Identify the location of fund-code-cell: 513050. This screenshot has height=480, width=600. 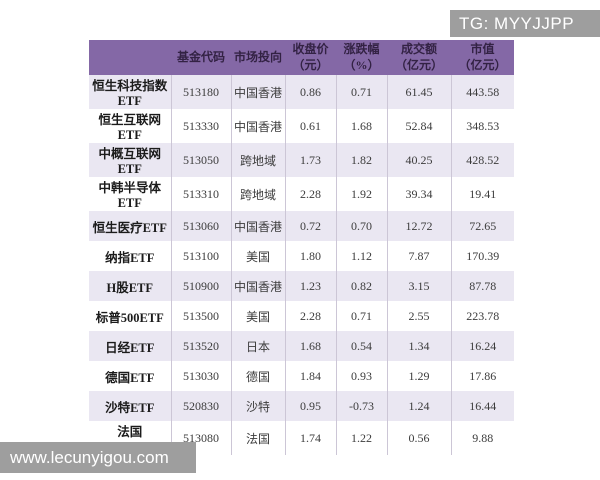
(200, 160).